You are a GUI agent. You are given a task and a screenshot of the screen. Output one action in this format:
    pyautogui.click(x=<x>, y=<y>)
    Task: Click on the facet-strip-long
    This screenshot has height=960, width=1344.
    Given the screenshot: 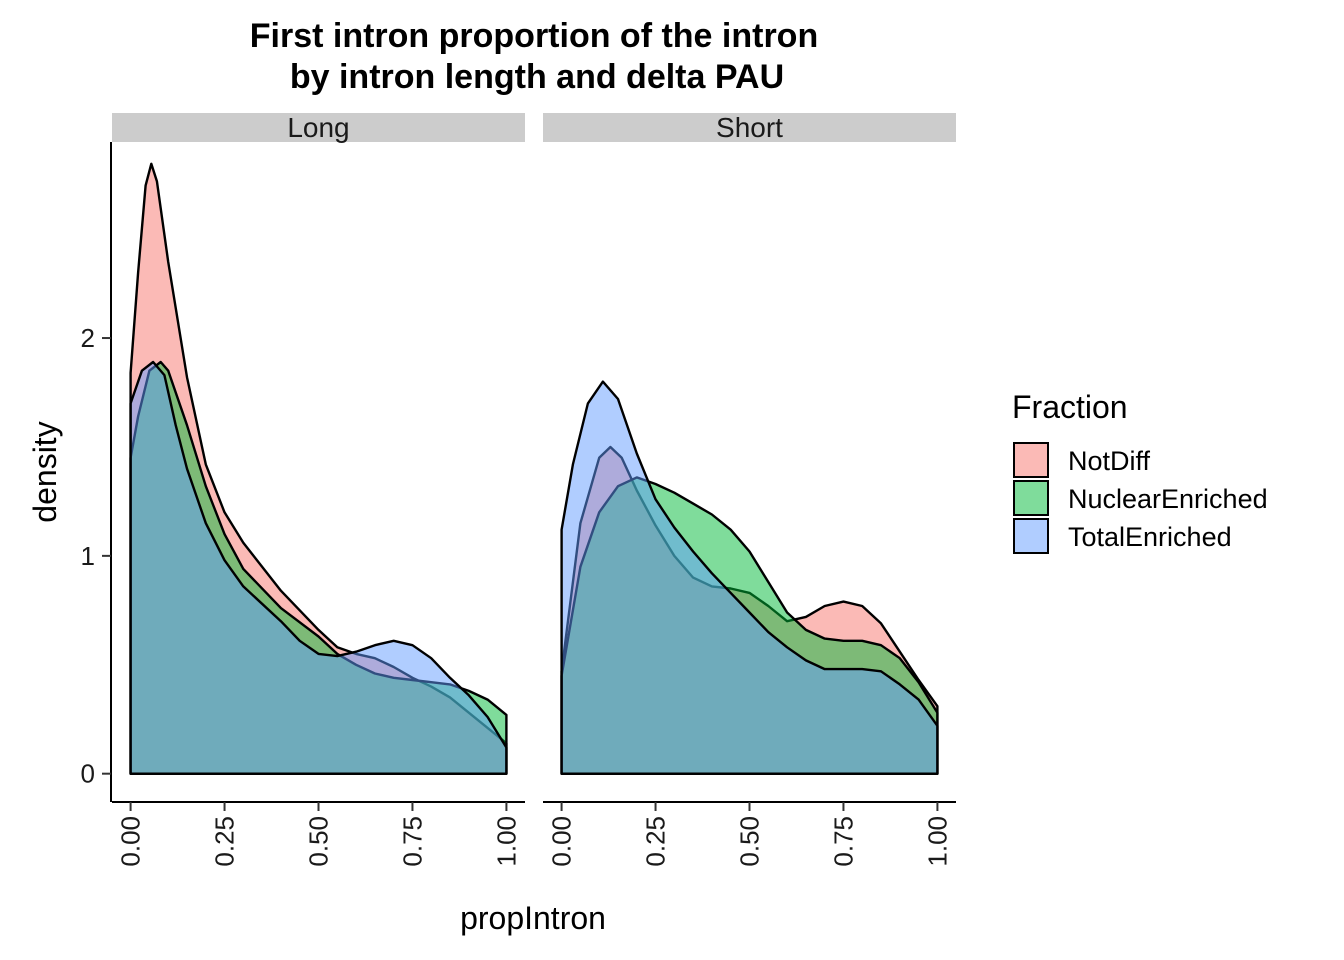 What is the action you would take?
    pyautogui.click(x=318, y=127)
    